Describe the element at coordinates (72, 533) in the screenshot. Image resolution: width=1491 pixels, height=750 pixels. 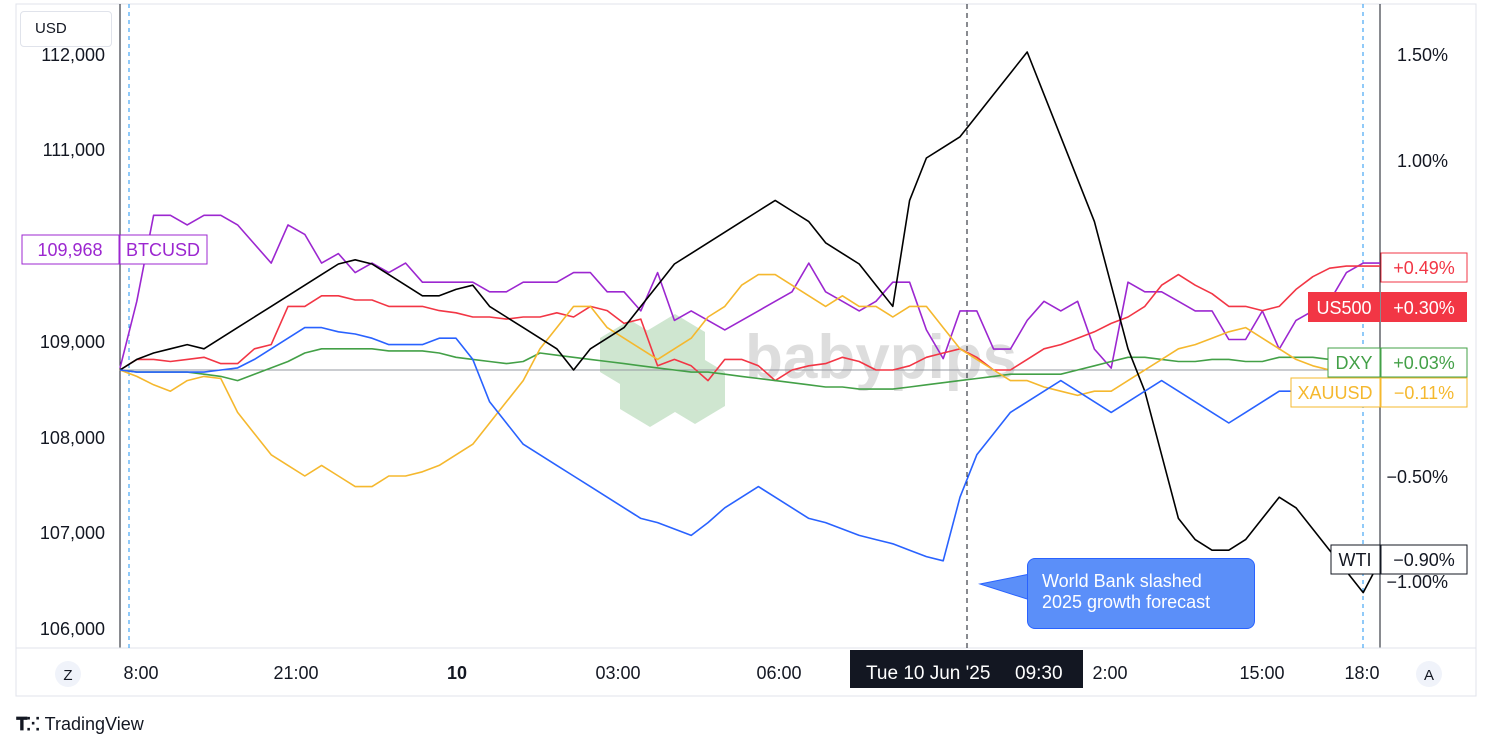
I see `left-tick-label: 107,000` at that location.